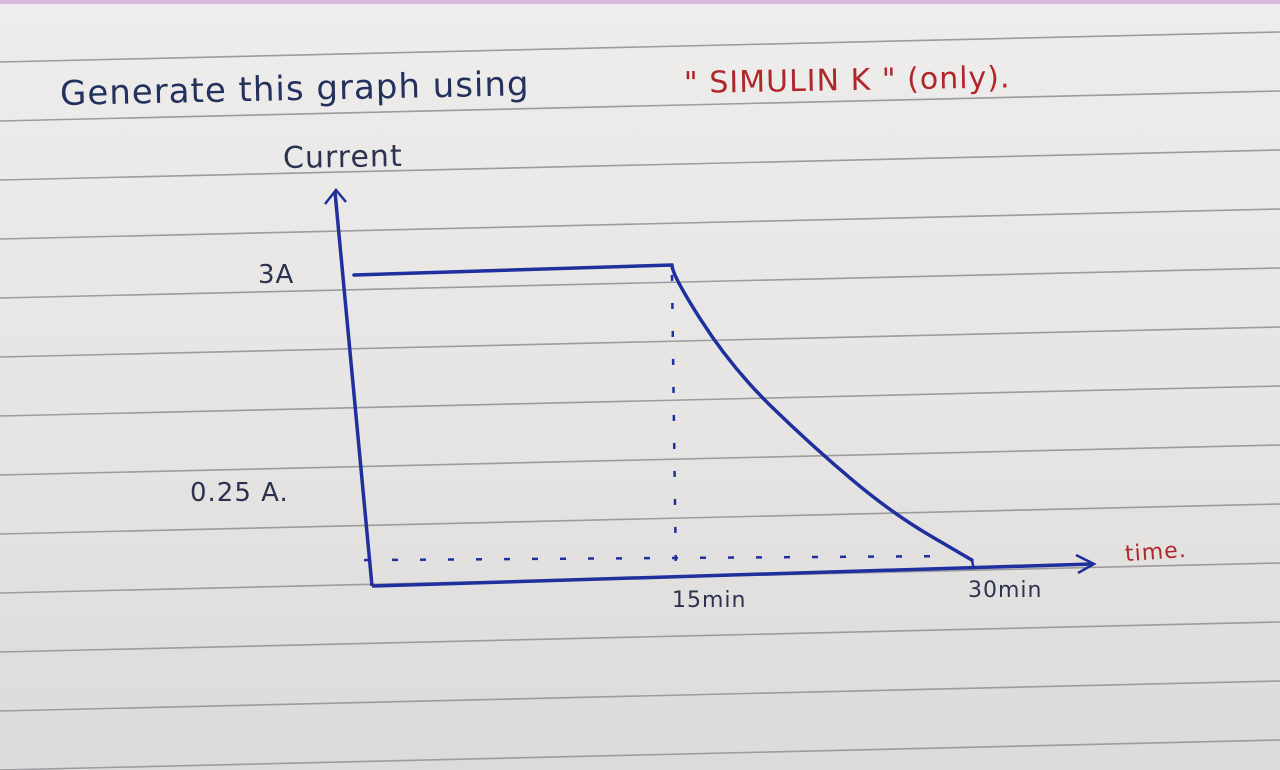 This screenshot has height=770, width=1280. What do you see at coordinates (709, 600) in the screenshot?
I see `x-tick-label-15min: 15min` at bounding box center [709, 600].